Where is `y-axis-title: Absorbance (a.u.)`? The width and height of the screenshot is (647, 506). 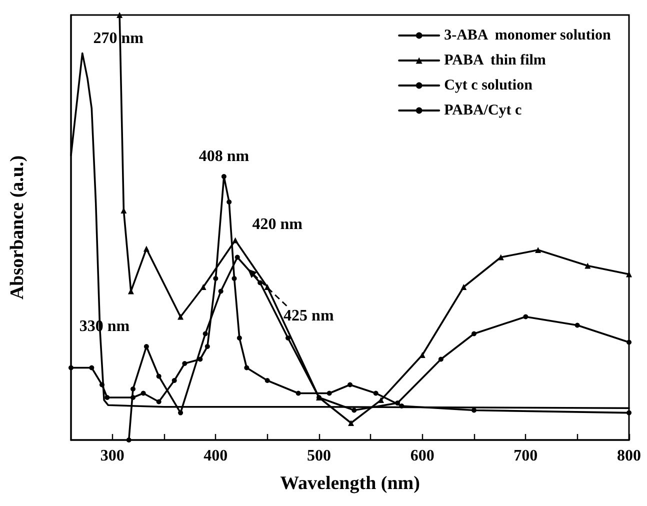 y-axis-title: Absorbance (a.u.) is located at coordinates (17, 227).